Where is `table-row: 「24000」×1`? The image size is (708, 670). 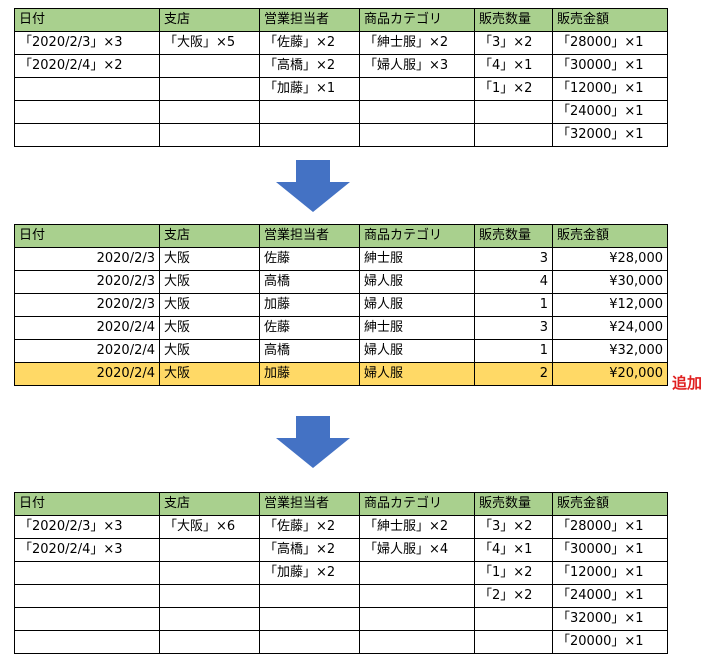
table-row: 「24000」×1 is located at coordinates (341, 112).